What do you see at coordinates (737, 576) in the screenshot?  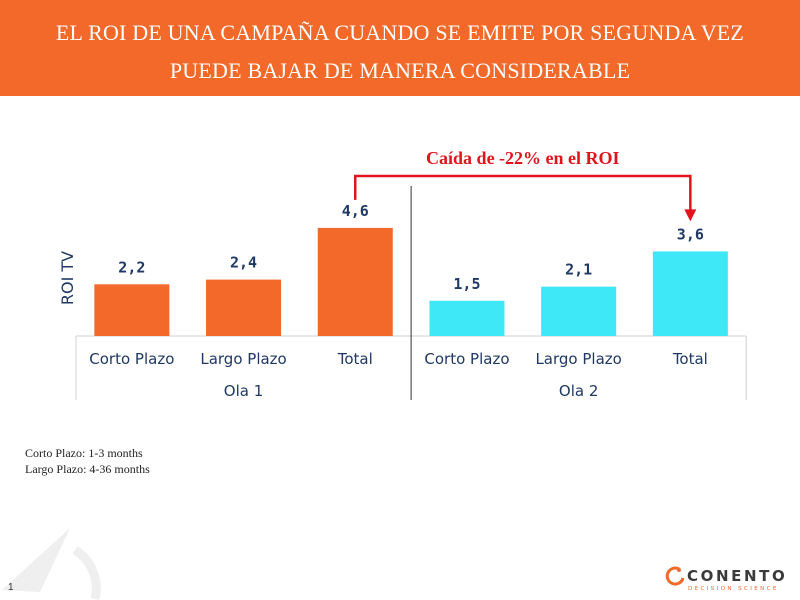 I see `brand-name: CONENTO` at bounding box center [737, 576].